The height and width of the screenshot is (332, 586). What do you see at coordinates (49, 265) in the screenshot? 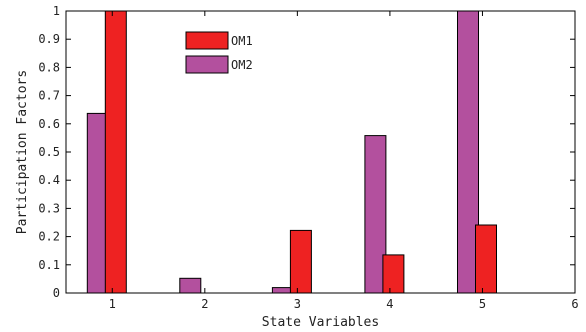
I see `y-tick-label-0.1: 0.1` at bounding box center [49, 265].